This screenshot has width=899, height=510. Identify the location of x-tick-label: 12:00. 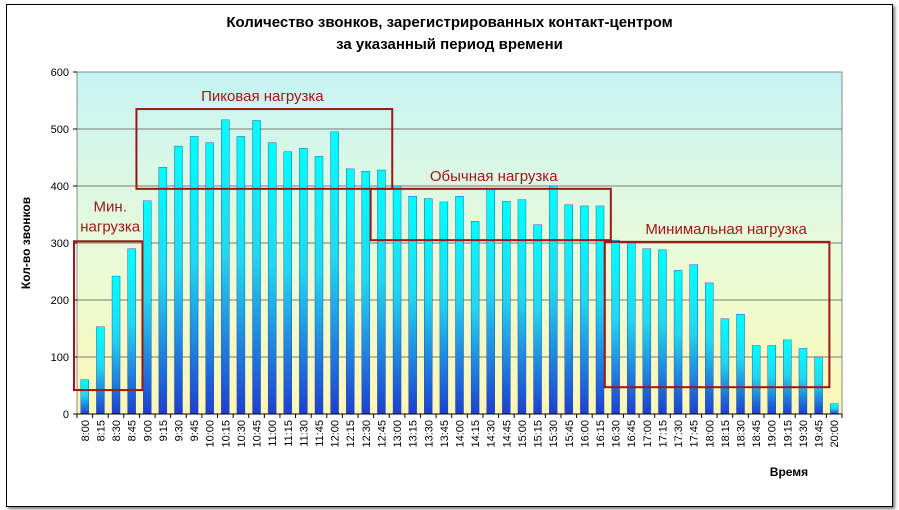
(336, 434).